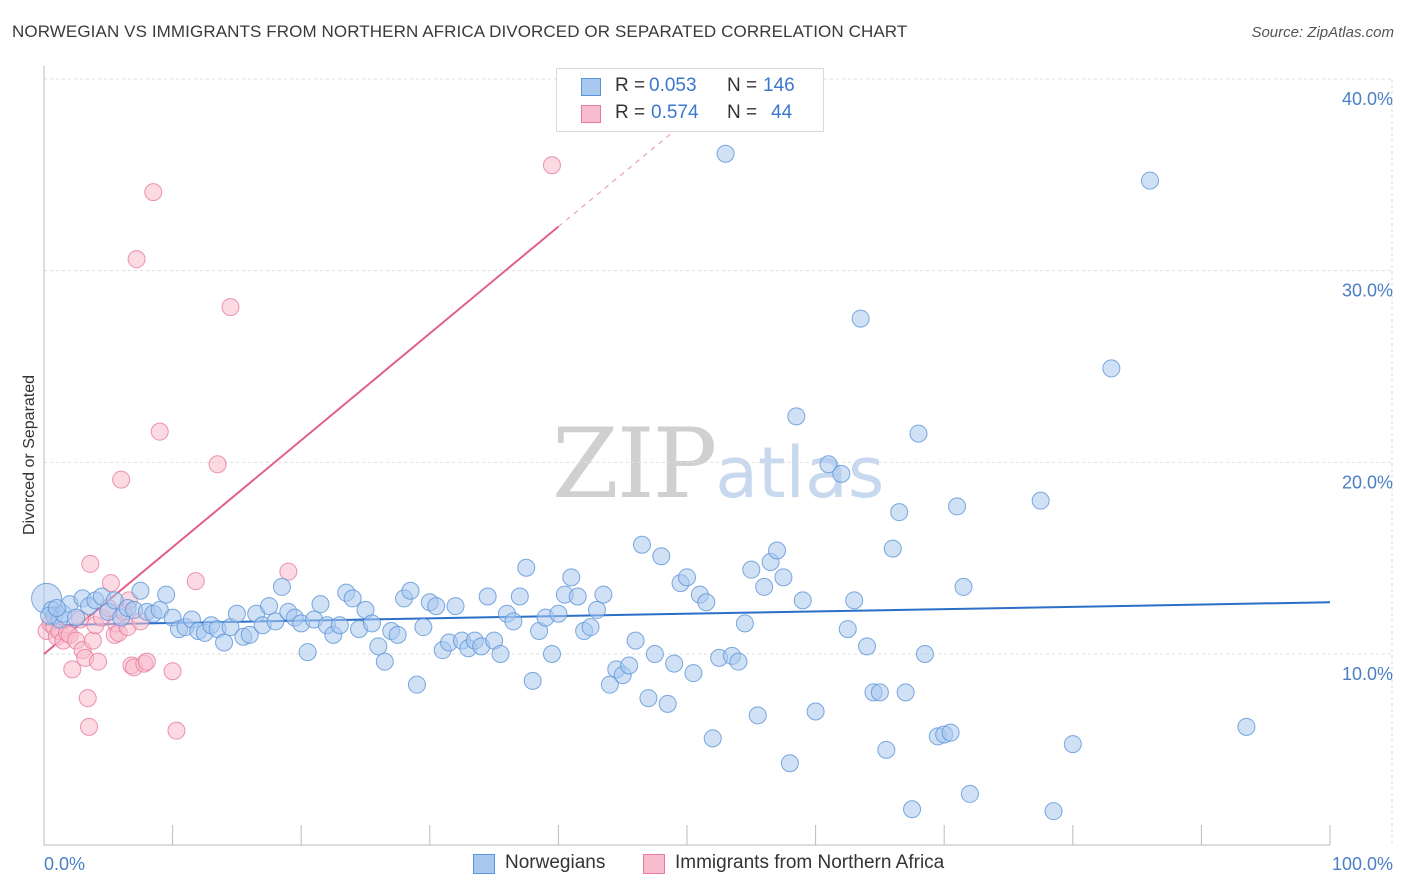 This screenshot has width=1406, height=892. Describe the element at coordinates (29, 455) in the screenshot. I see `y-axis-label: Divorced or Separated` at that location.